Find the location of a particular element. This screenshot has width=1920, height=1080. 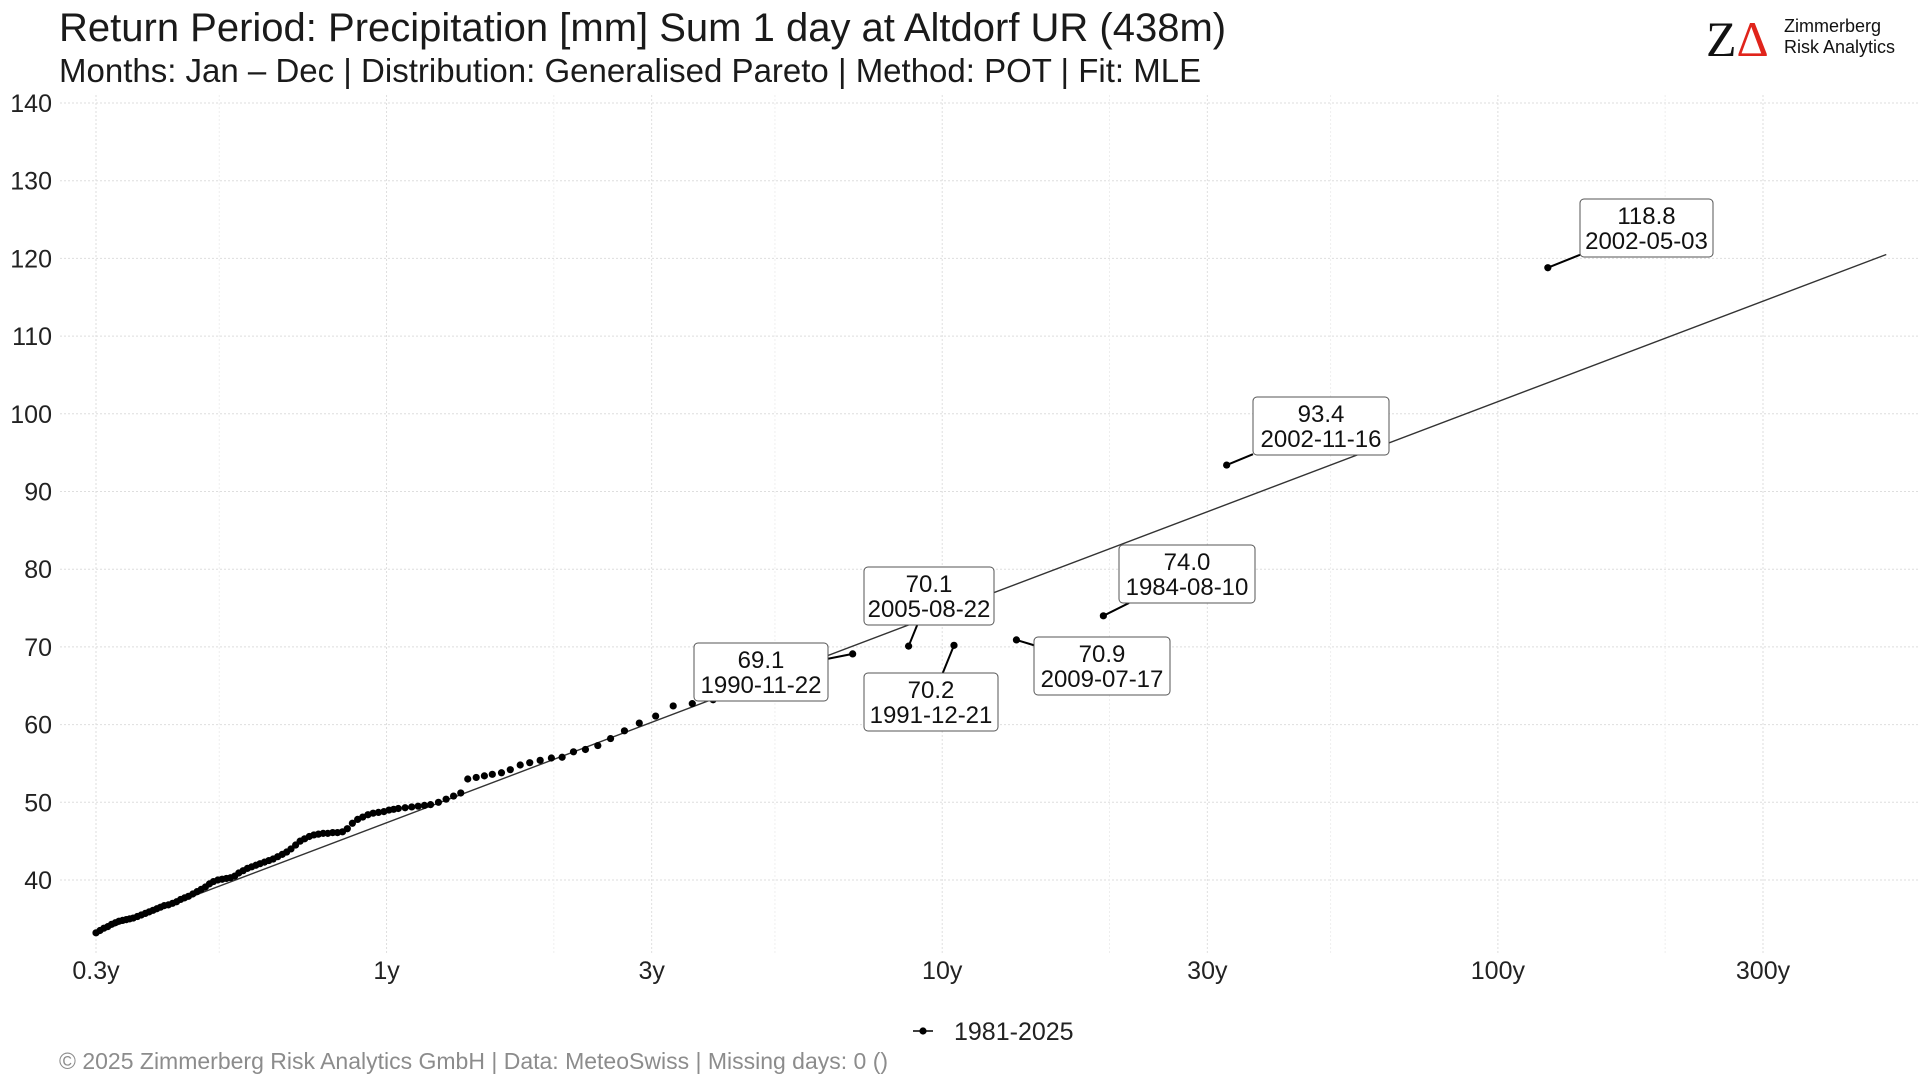

x-tick-label: 300y is located at coordinates (1763, 971).